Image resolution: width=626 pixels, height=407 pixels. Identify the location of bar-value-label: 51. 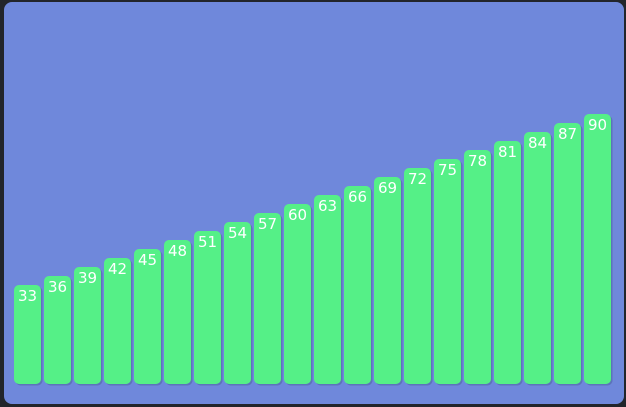
(207, 242).